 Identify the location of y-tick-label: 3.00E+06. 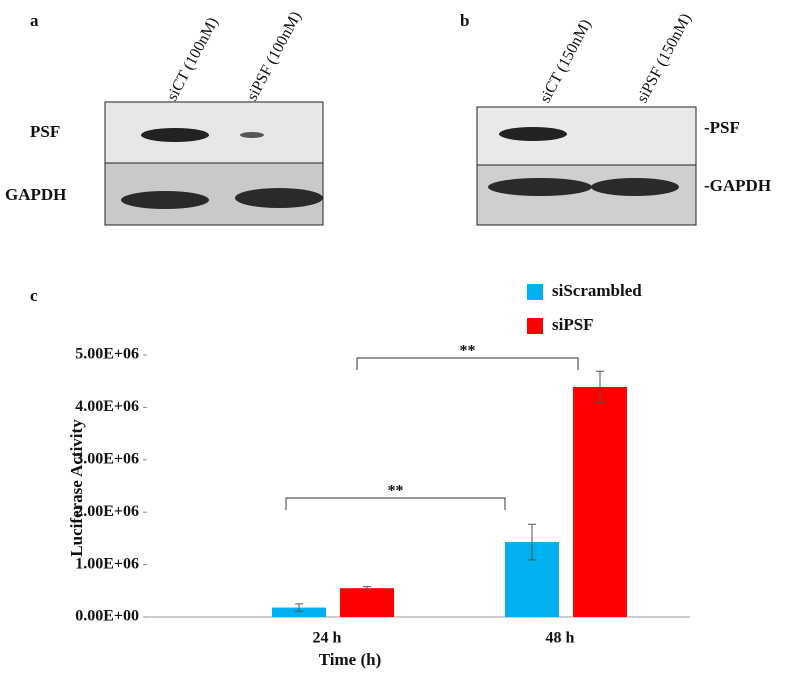
(107, 458).